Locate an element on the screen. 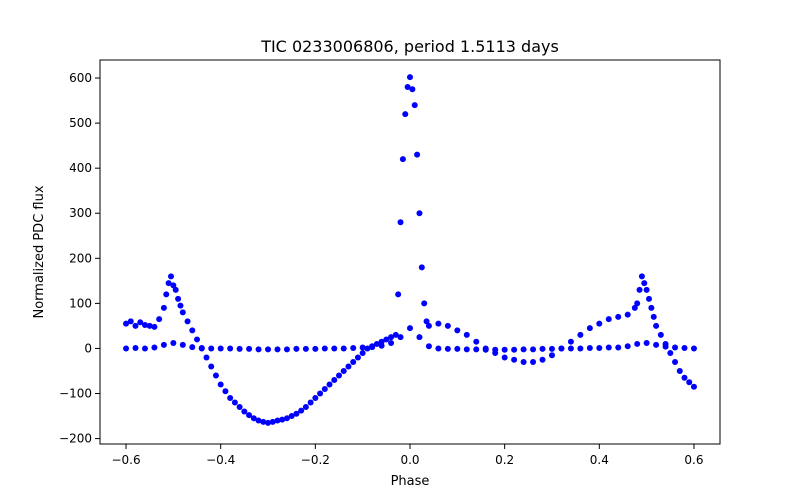 The width and height of the screenshot is (800, 500). y-tick-label: −200 is located at coordinates (75, 439).